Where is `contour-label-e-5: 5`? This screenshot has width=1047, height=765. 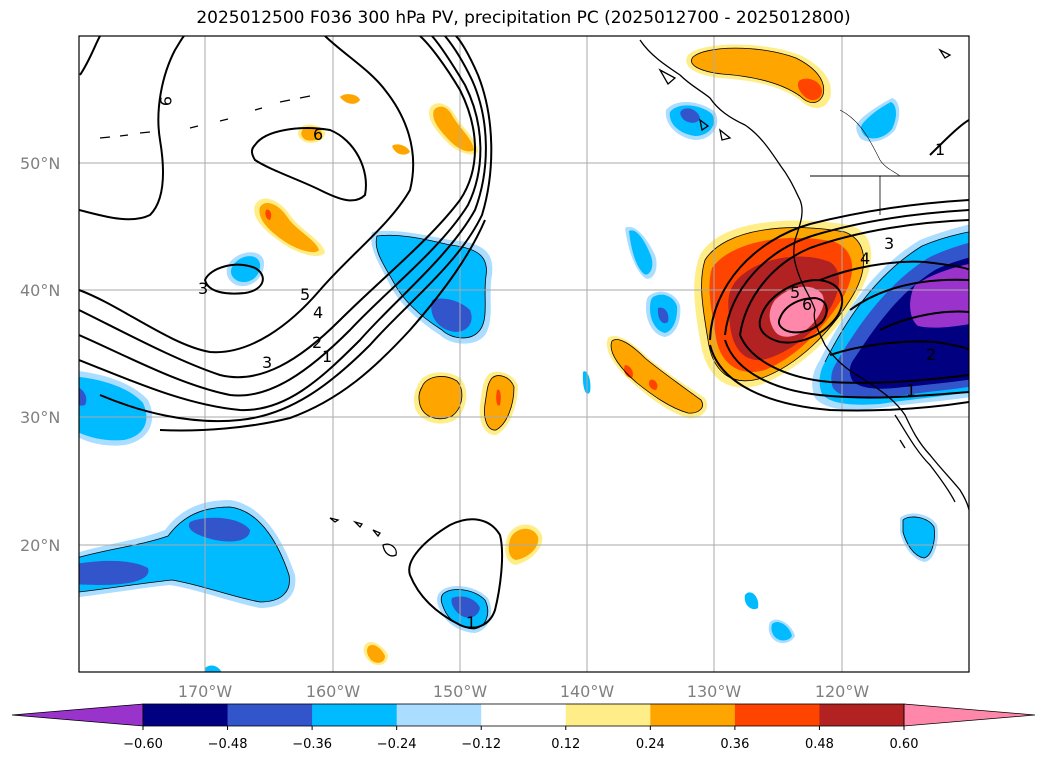
contour-label-e-5: 5 is located at coordinates (795, 292).